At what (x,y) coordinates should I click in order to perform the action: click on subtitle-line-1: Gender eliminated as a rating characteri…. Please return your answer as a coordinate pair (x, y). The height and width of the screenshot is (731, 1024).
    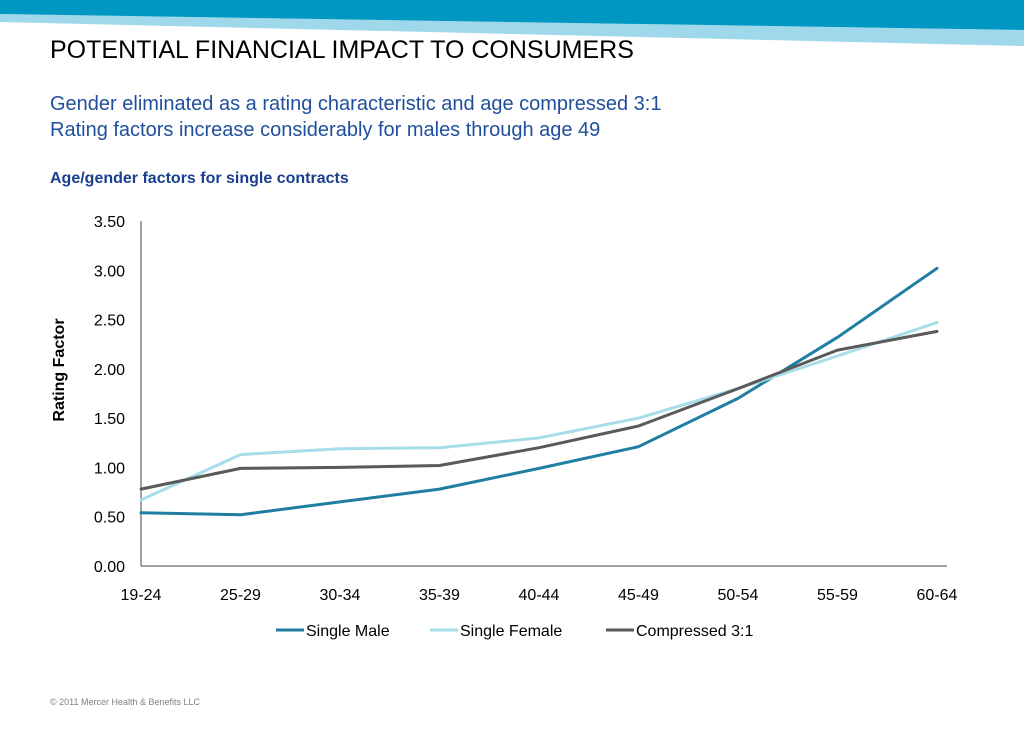
    Looking at the image, I should click on (356, 104).